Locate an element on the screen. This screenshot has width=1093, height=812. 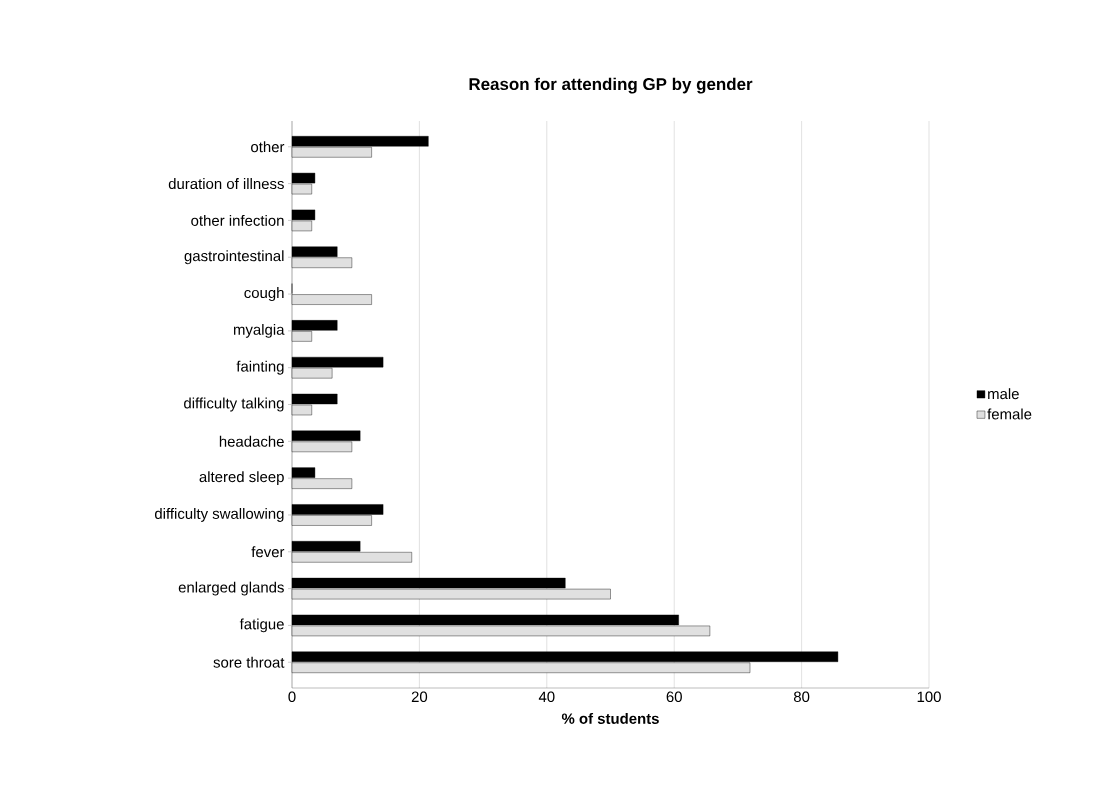
y-tick-label: myalgia is located at coordinates (259, 330).